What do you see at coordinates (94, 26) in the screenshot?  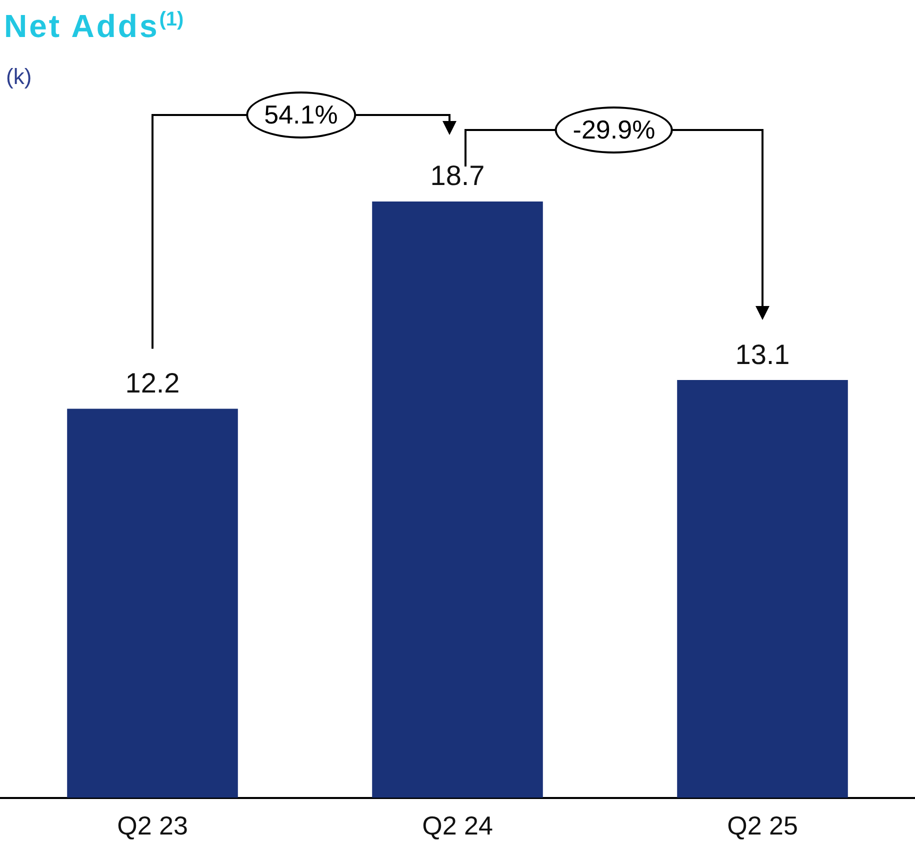 I see `chart-title: Net Adds$^{(1)}$` at bounding box center [94, 26].